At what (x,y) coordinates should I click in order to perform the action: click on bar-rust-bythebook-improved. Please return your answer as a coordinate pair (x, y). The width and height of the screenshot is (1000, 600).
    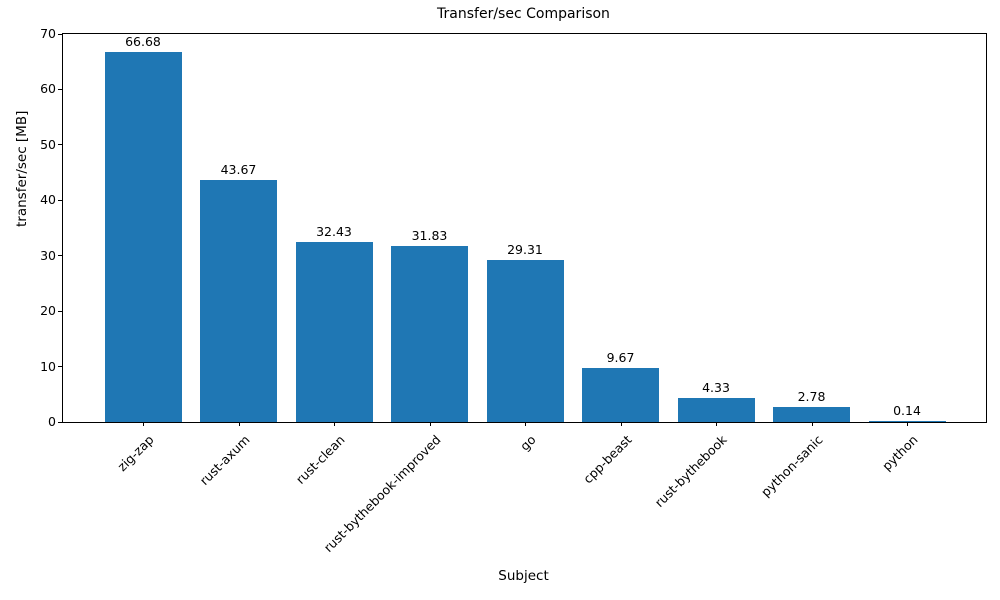
    Looking at the image, I should click on (429, 333).